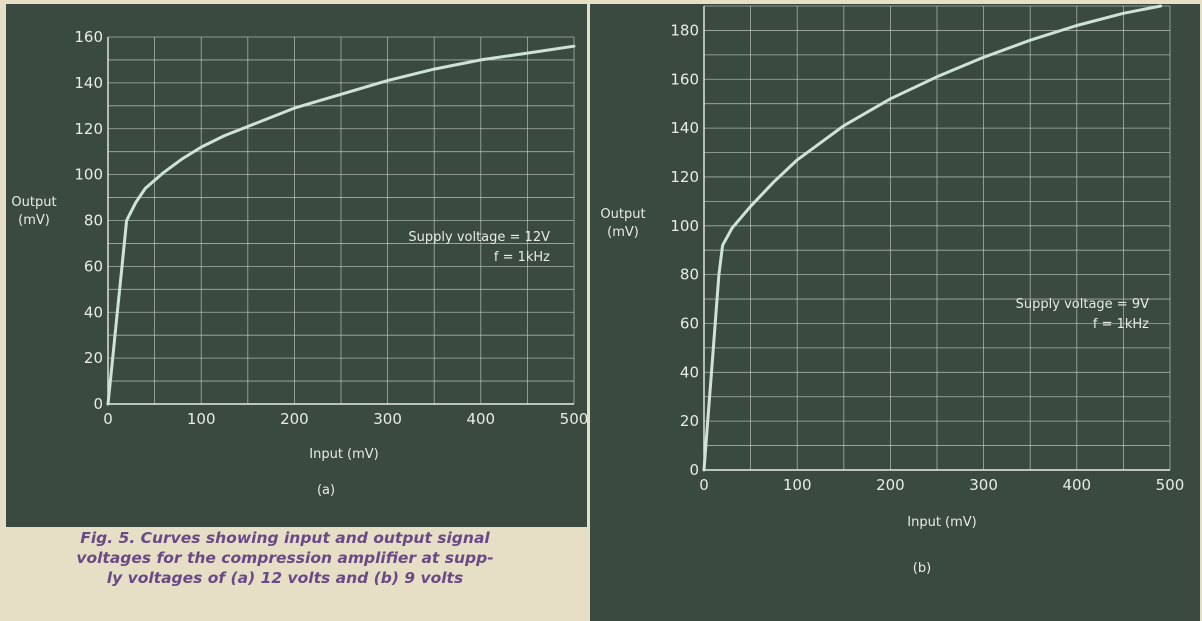 Image resolution: width=1202 pixels, height=621 pixels. What do you see at coordinates (108, 419) in the screenshot?
I see `chart-a-x-tick-label: 0` at bounding box center [108, 419].